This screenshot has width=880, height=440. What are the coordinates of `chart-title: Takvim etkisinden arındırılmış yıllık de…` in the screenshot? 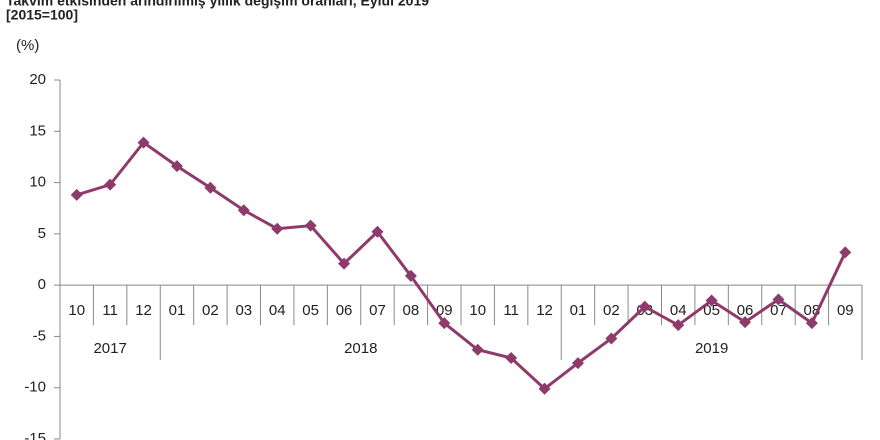 It's located at (217, 4).